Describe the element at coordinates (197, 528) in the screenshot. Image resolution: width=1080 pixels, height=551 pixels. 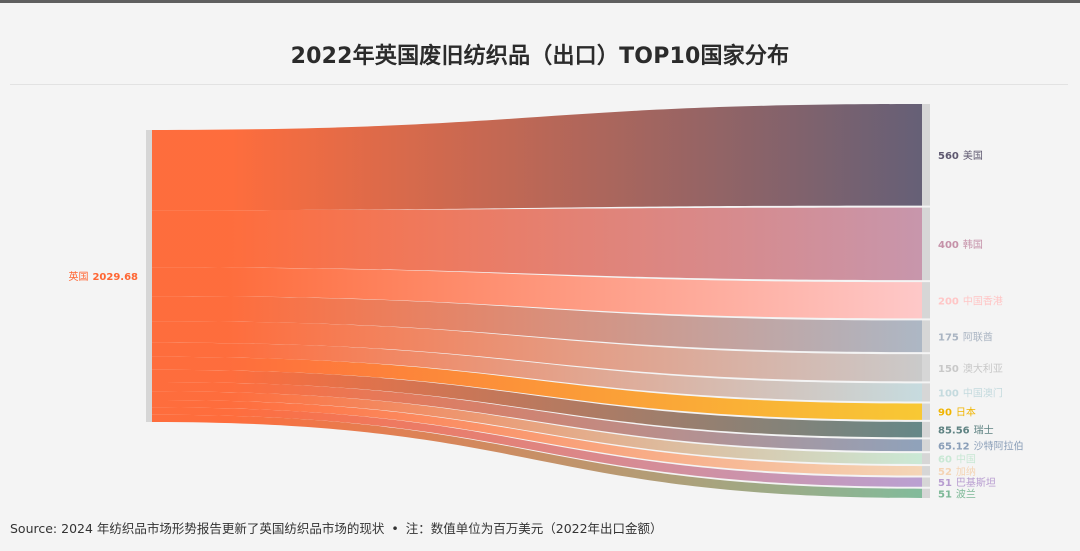
I see `source-note: Source: 2024 年纺织品市场形势报告更新了英国纺织品市场的现状` at that location.